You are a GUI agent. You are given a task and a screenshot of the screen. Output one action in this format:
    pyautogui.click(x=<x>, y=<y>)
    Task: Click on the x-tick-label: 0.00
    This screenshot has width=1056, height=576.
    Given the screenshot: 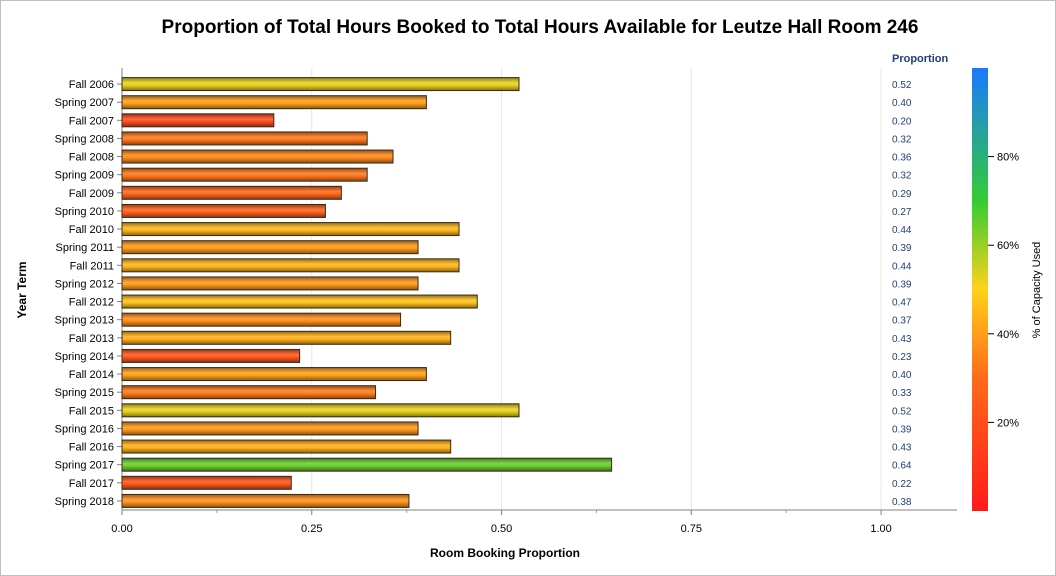 What is the action you would take?
    pyautogui.click(x=121, y=529)
    